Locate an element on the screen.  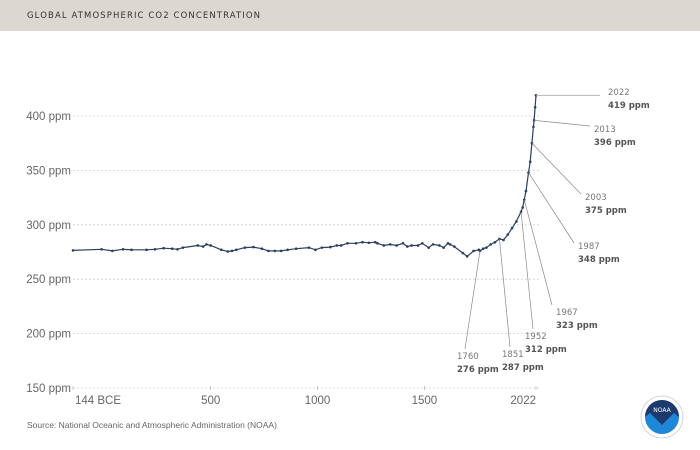
chart-header: GLOBAL ATMOSPHERIC CO2 CONCENTRATION is located at coordinates (350, 15).